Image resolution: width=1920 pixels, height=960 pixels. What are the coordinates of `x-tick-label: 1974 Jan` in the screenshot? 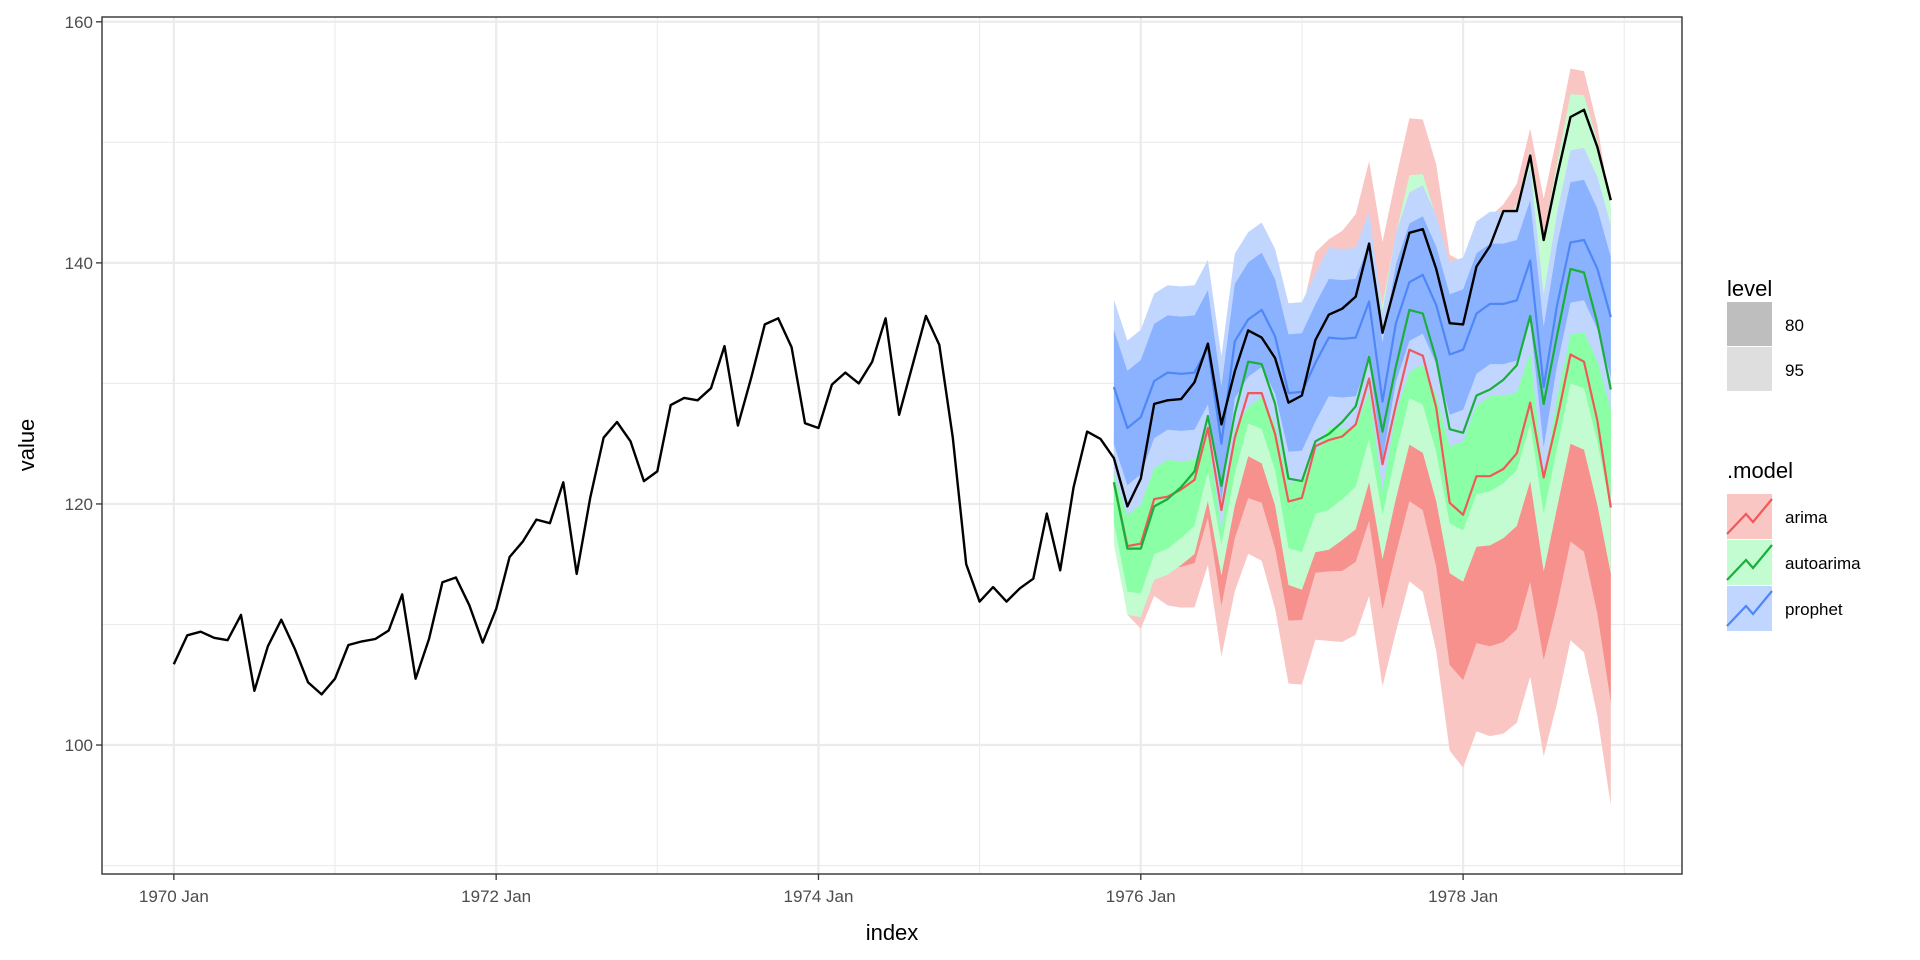 It's located at (818, 896).